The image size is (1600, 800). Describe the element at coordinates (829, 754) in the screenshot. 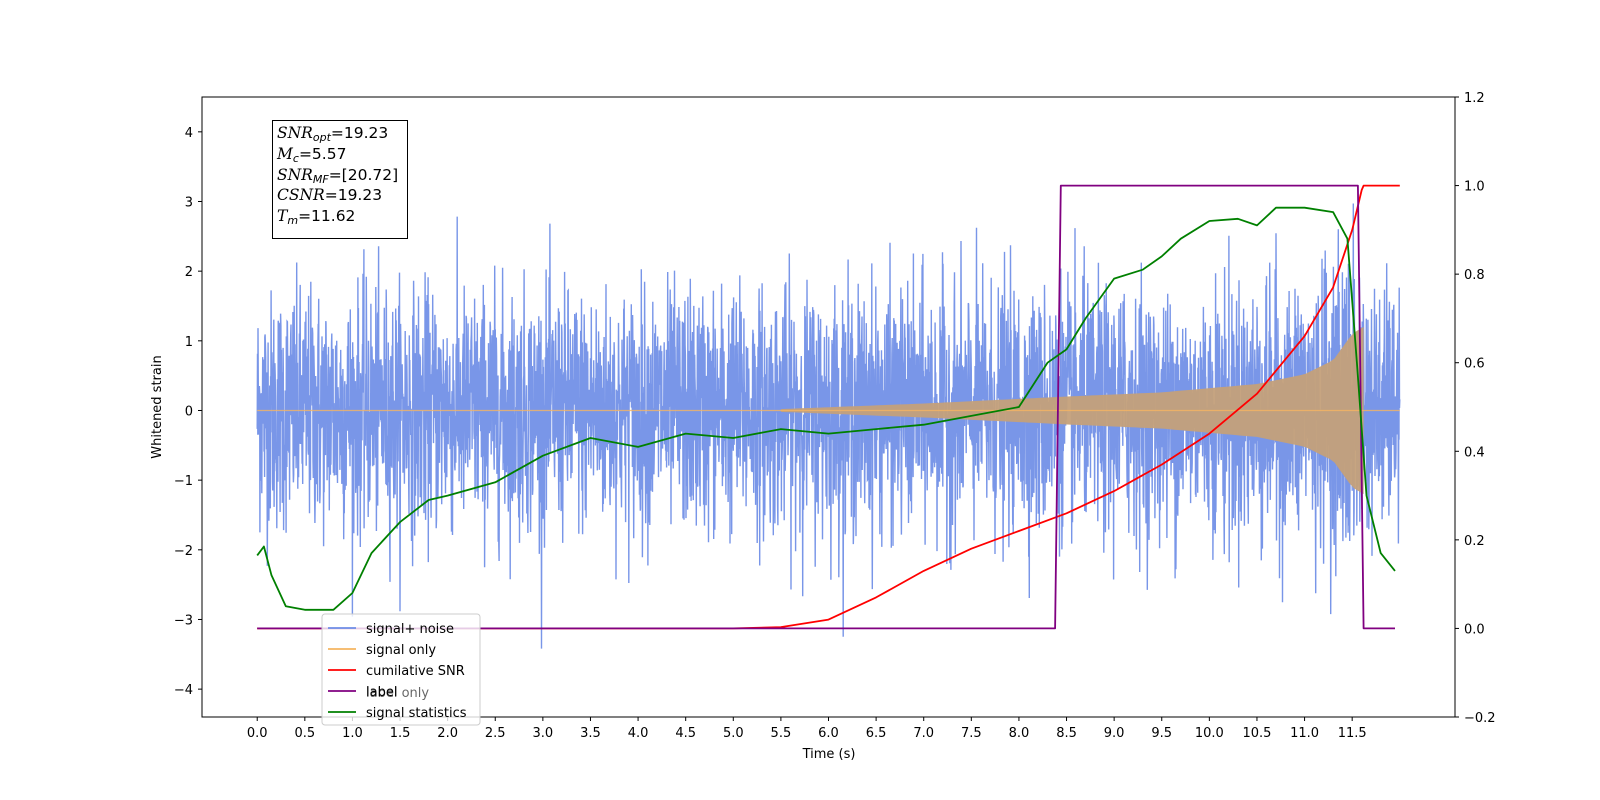

I see `x-axis-label: Time (s)` at that location.